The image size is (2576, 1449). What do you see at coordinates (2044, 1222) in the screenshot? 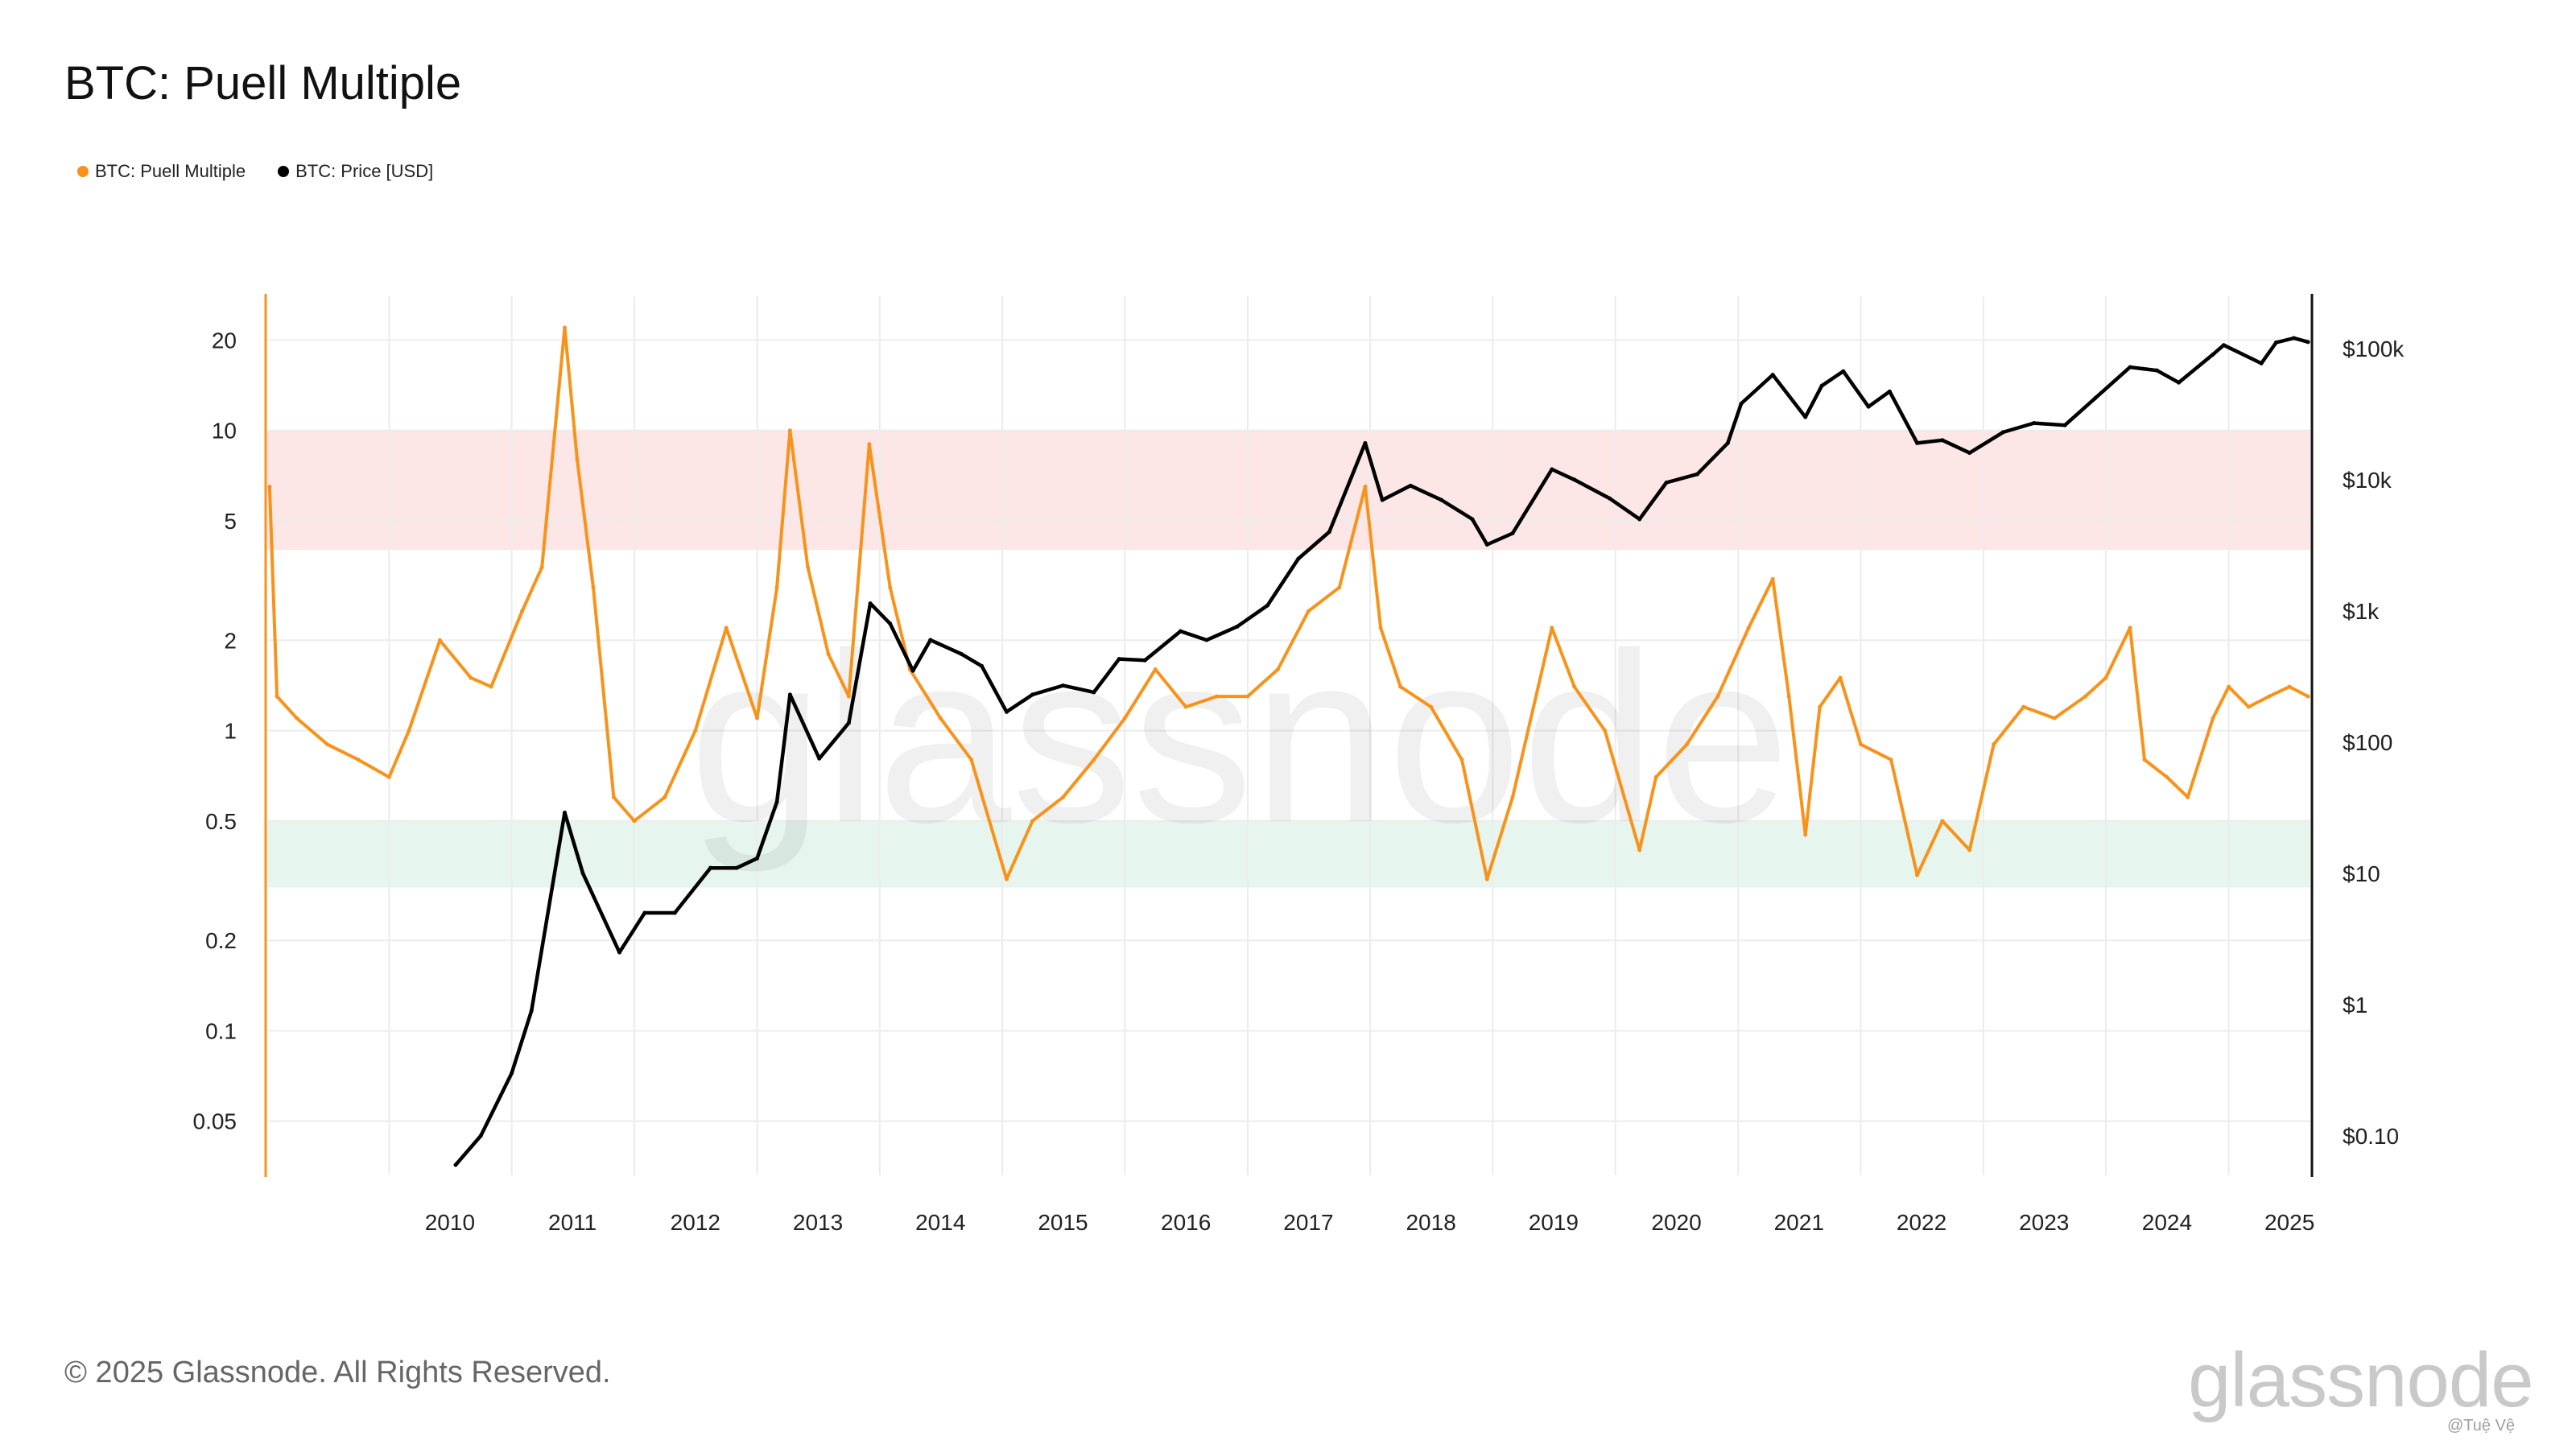
I see `x-tick-label: 2023` at bounding box center [2044, 1222].